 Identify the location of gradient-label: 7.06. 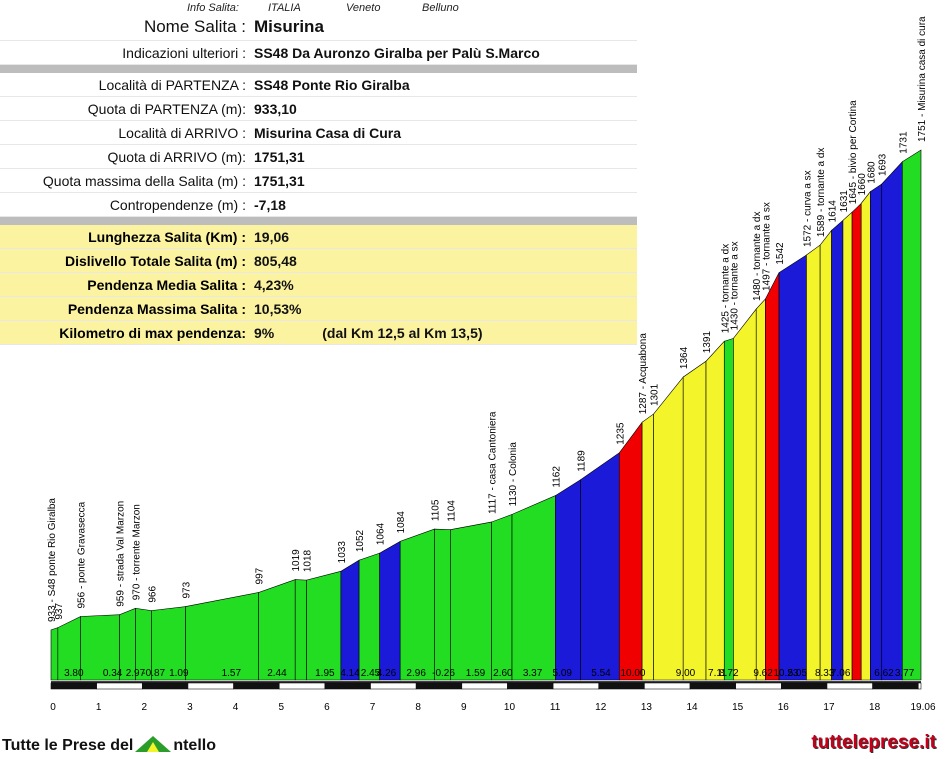
(841, 673).